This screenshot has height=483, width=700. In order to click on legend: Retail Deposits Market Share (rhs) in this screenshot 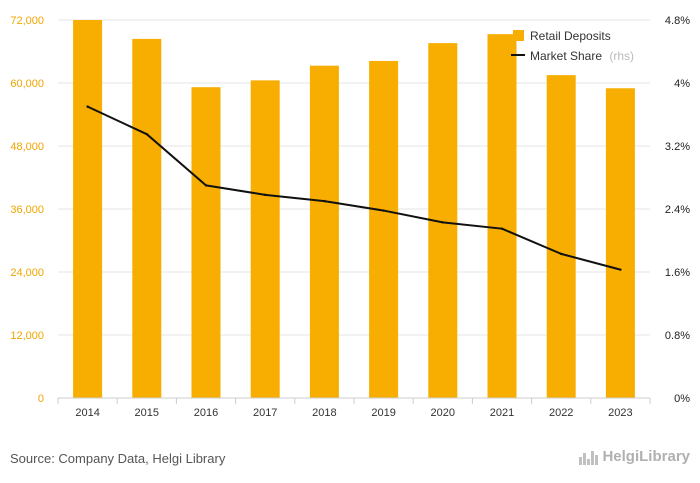, I will do `click(572, 46)`.